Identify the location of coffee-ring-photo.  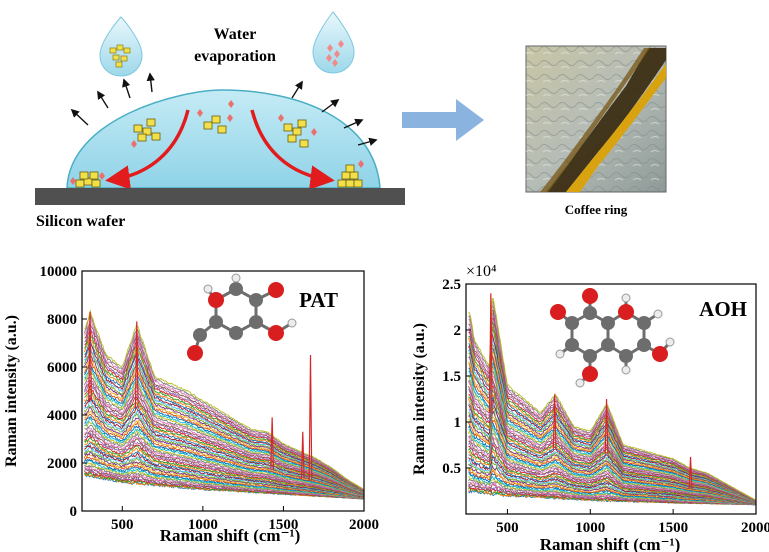
(596, 119).